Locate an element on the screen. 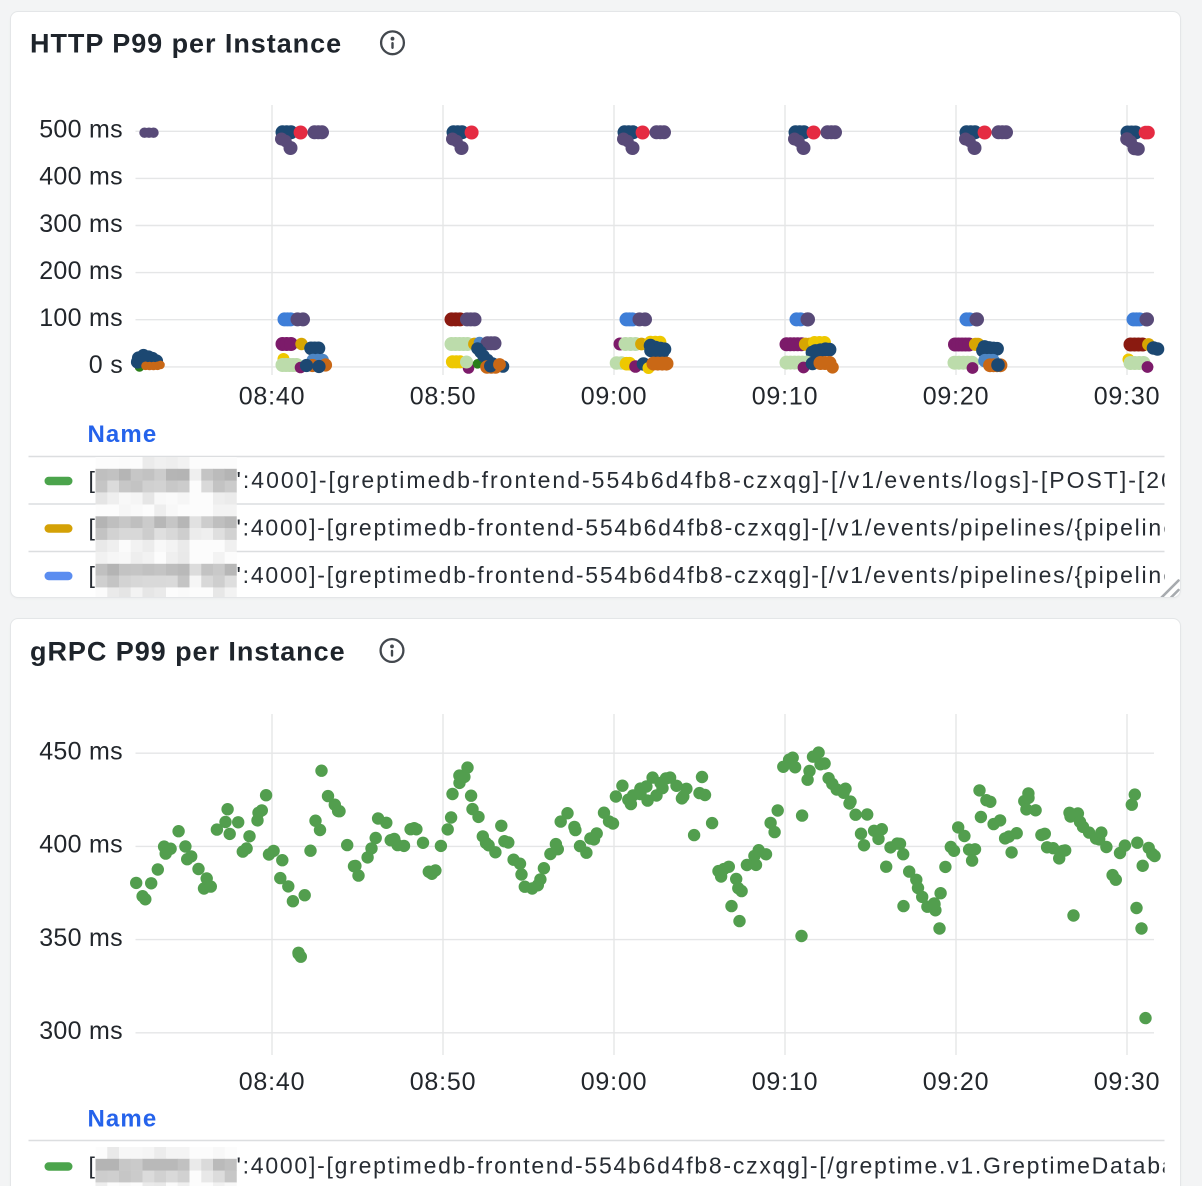  svg-text: HTTP P99 per Instance is located at coordinates (186, 44).